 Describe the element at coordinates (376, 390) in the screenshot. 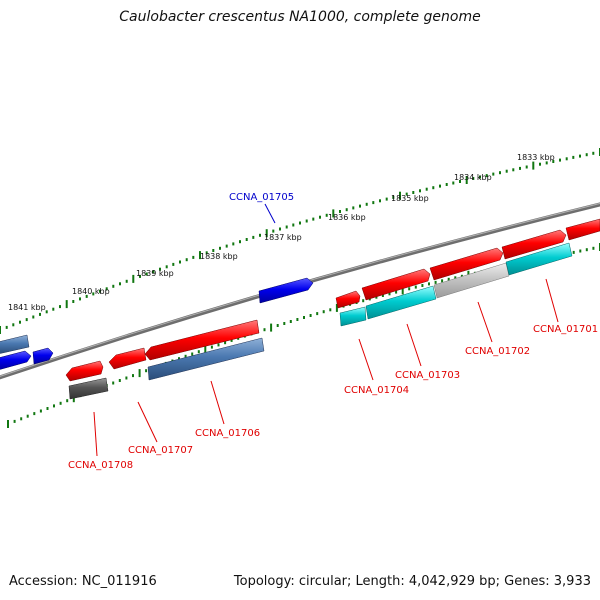

I see `gene-label-ccna-01704: CCNA_01704` at that location.